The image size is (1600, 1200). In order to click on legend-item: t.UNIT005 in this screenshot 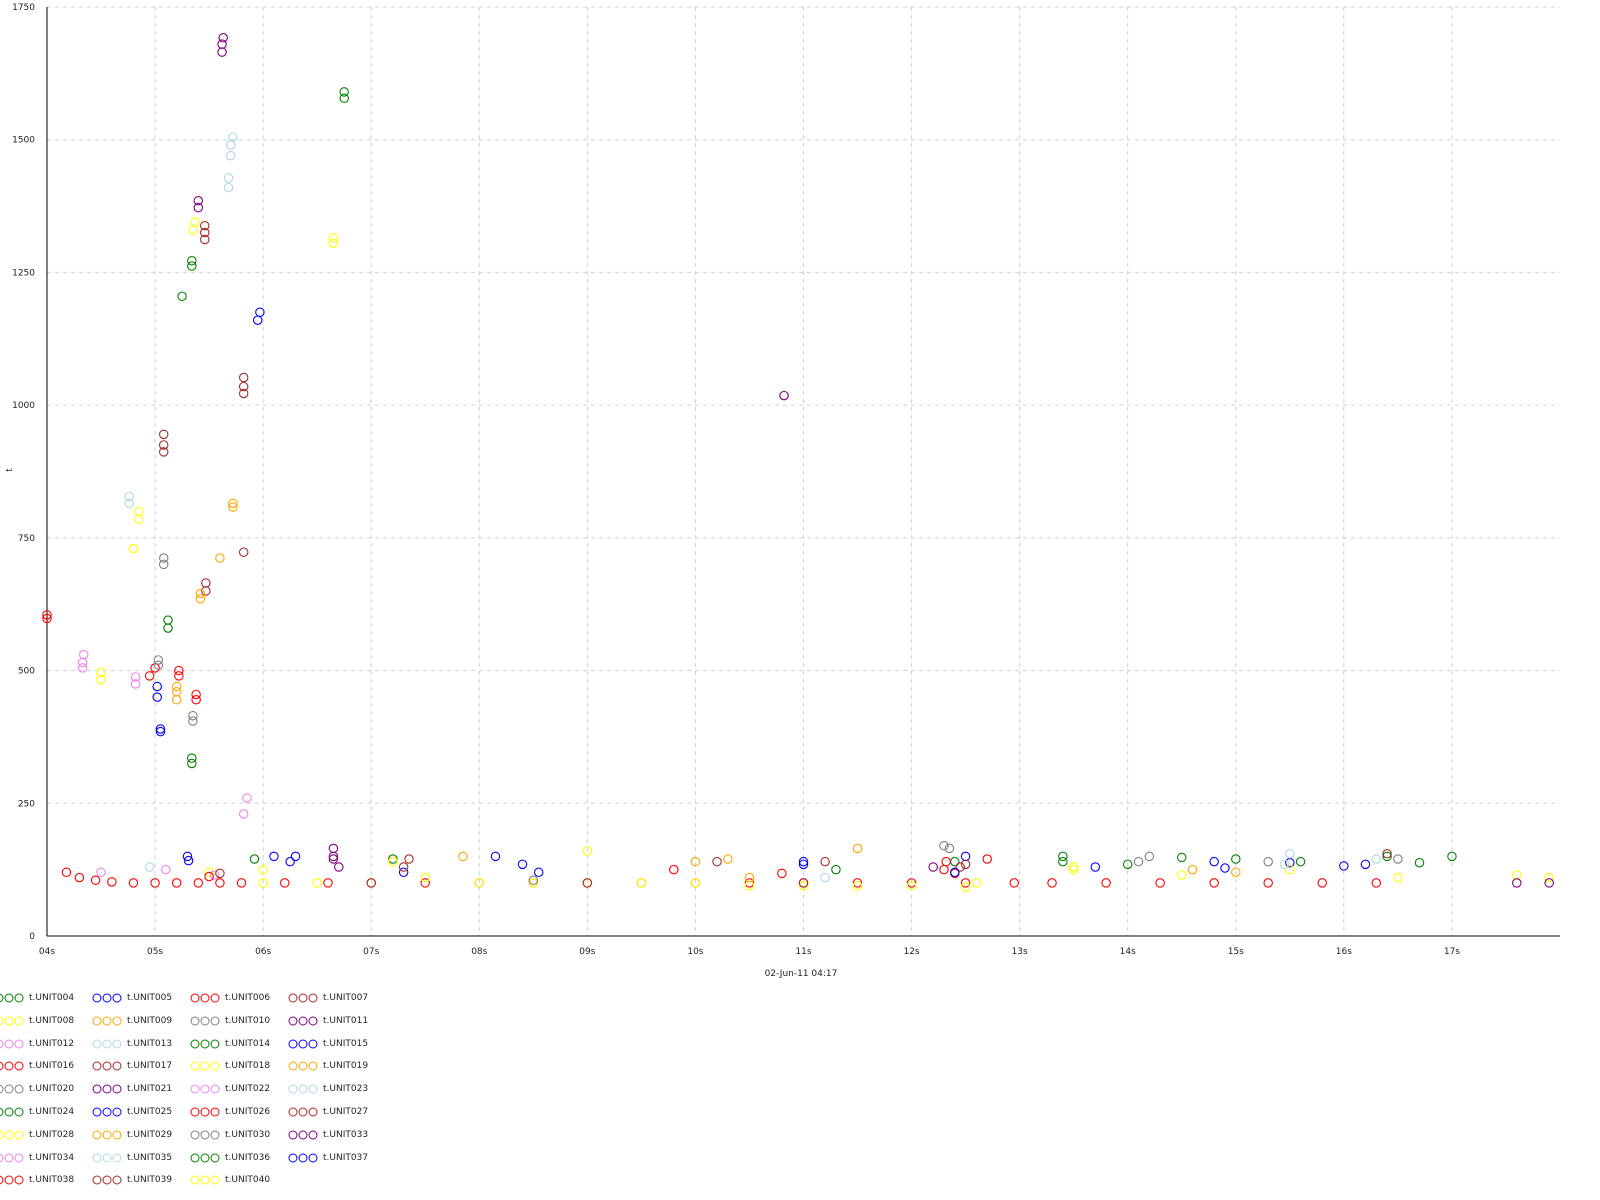, I will do `click(132, 1001)`.